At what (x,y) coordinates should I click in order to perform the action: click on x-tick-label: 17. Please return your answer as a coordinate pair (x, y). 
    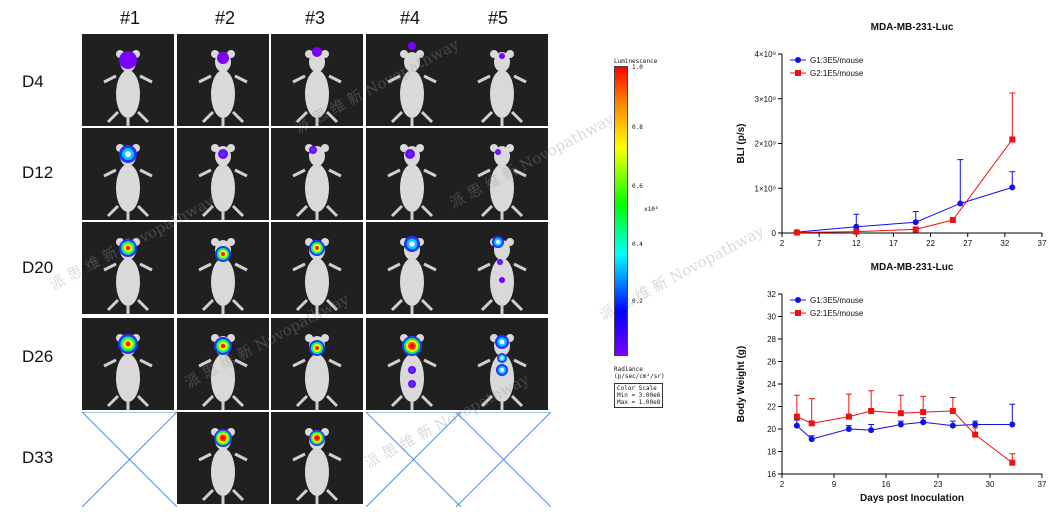
    Looking at the image, I should click on (893, 243).